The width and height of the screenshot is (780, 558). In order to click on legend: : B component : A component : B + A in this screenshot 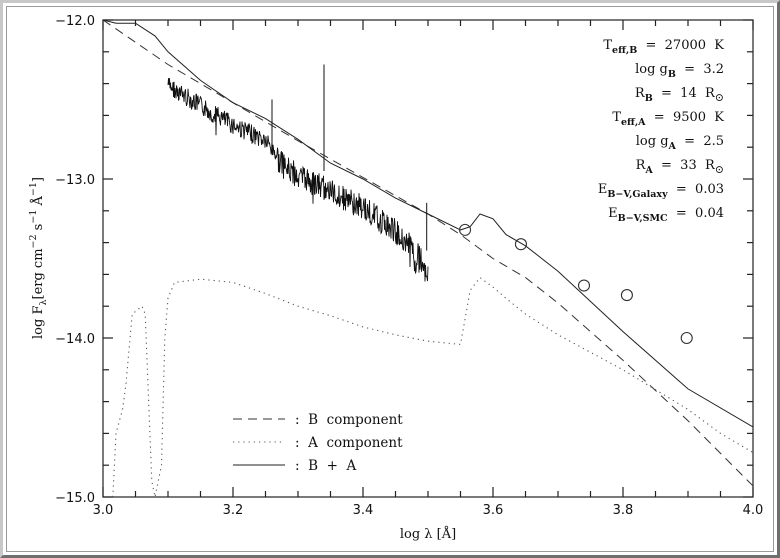, I will do `click(318, 443)`.